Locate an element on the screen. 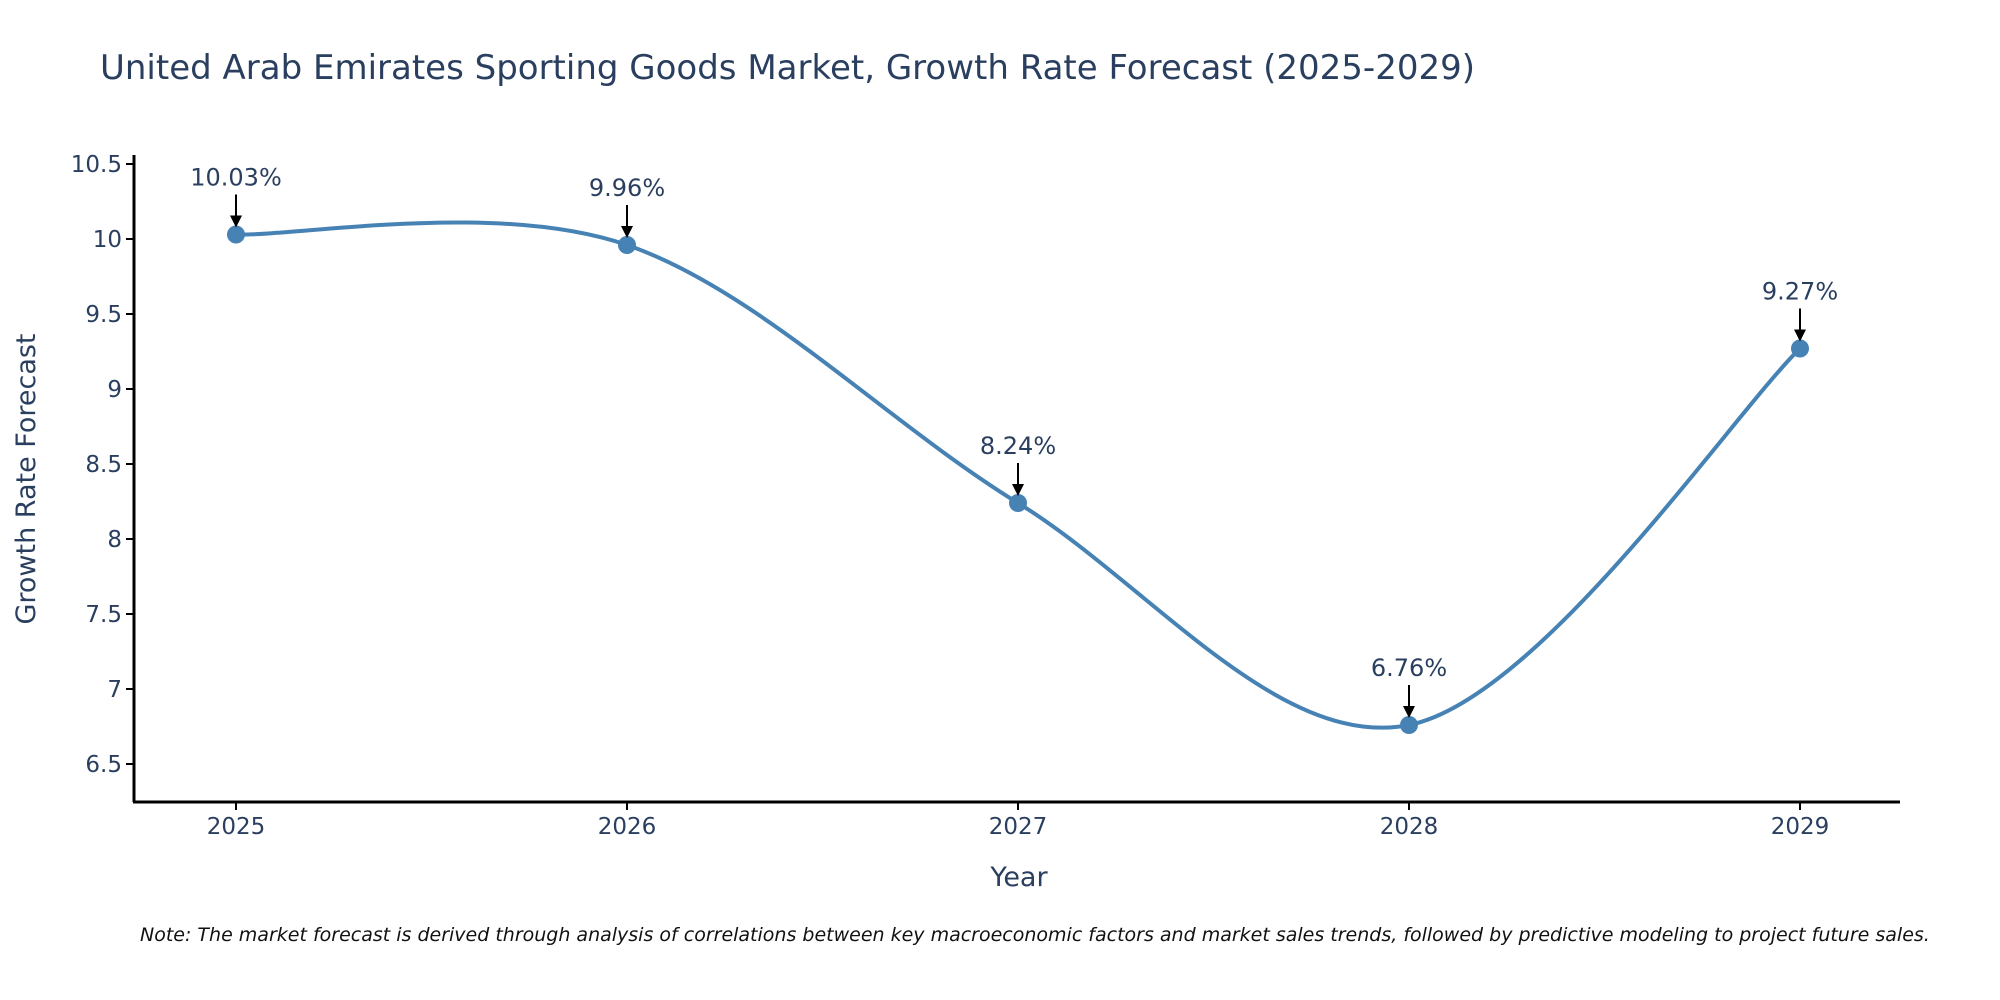 Image resolution: width=2000 pixels, height=1000 pixels. x-tick-label: 2025 is located at coordinates (236, 827).